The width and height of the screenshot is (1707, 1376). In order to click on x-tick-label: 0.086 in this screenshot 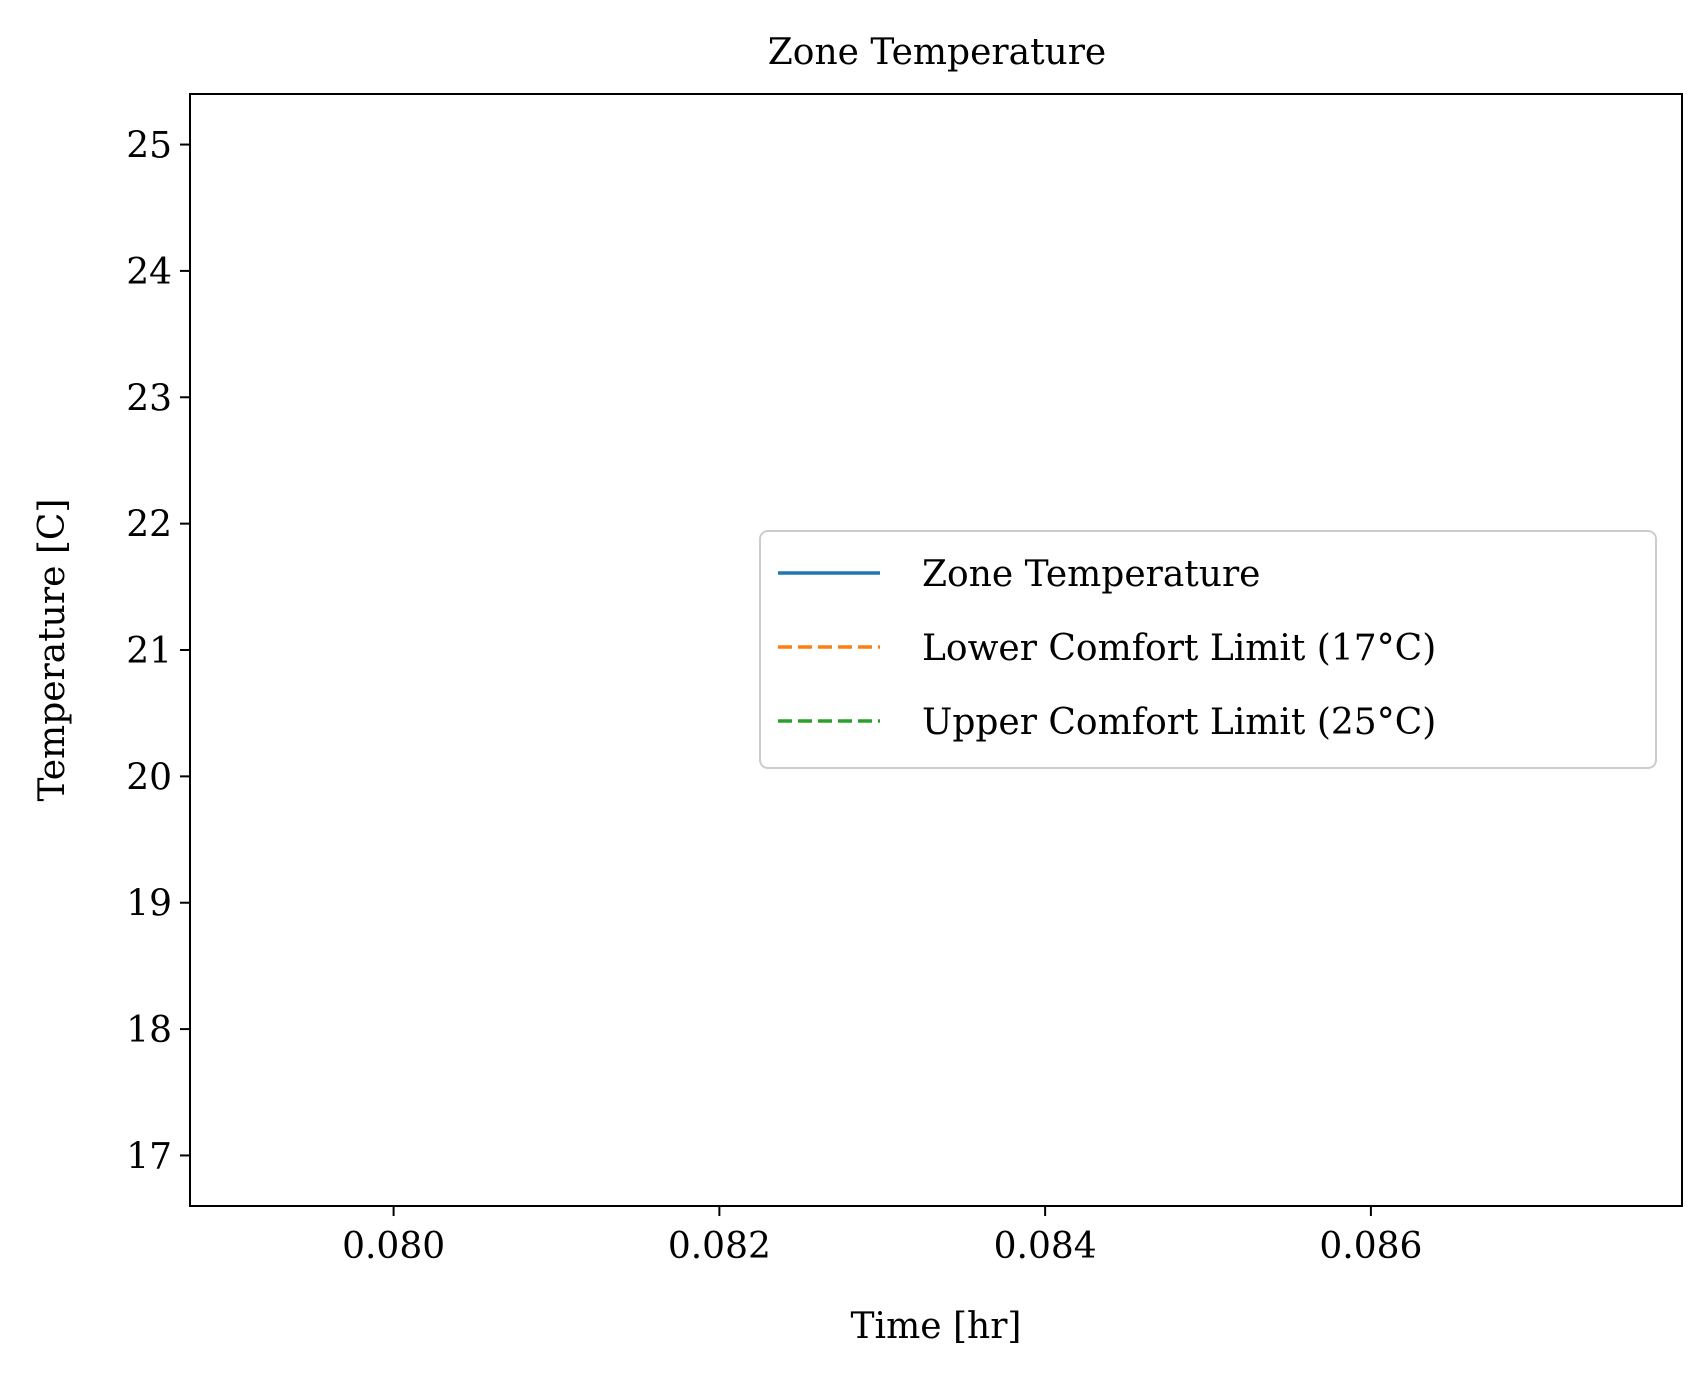, I will do `click(1370, 1246)`.